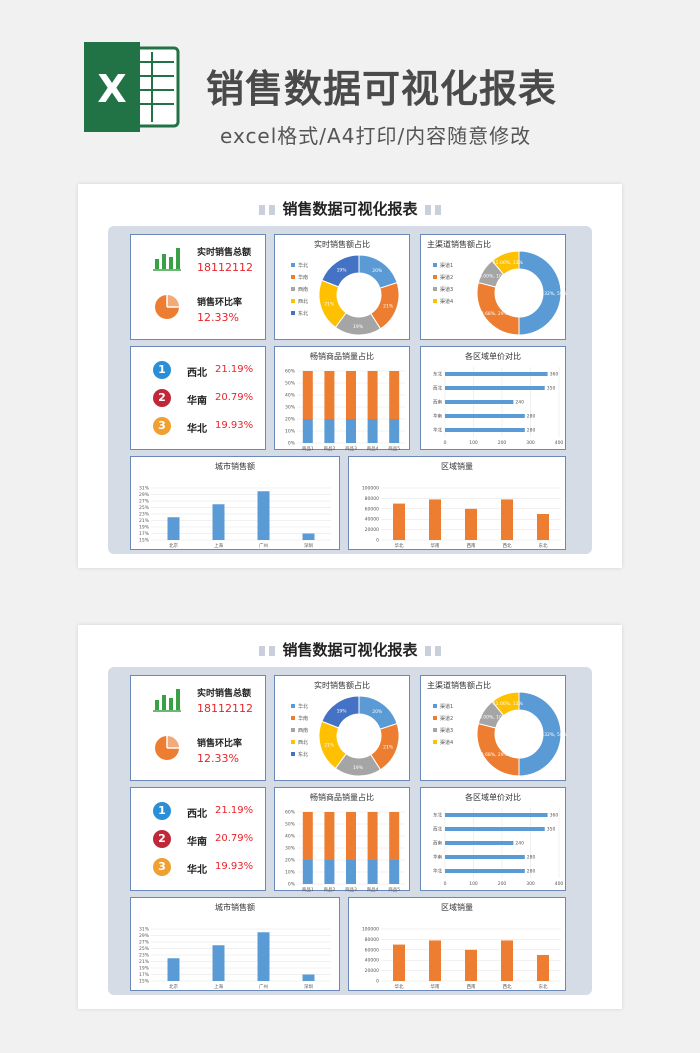 The image size is (700, 1053). I want to click on pie-chart-icon, so click(167, 748).